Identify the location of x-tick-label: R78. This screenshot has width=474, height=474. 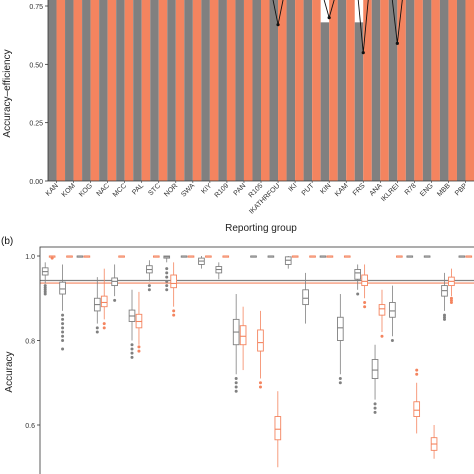
(411, 189).